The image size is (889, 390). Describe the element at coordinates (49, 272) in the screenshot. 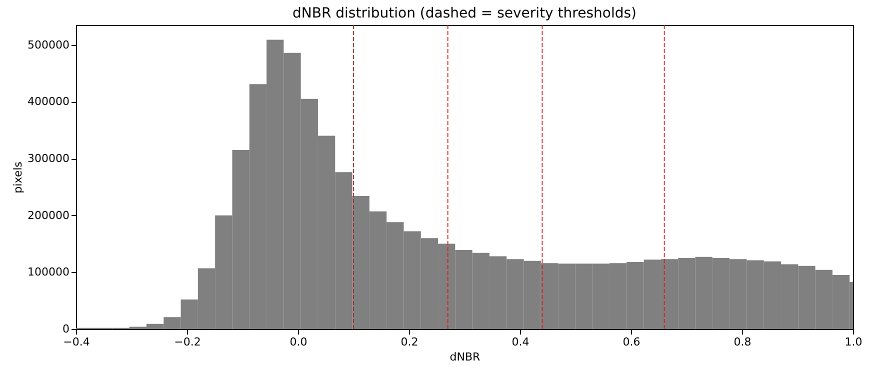

I see `y-tick-label: 100000` at that location.